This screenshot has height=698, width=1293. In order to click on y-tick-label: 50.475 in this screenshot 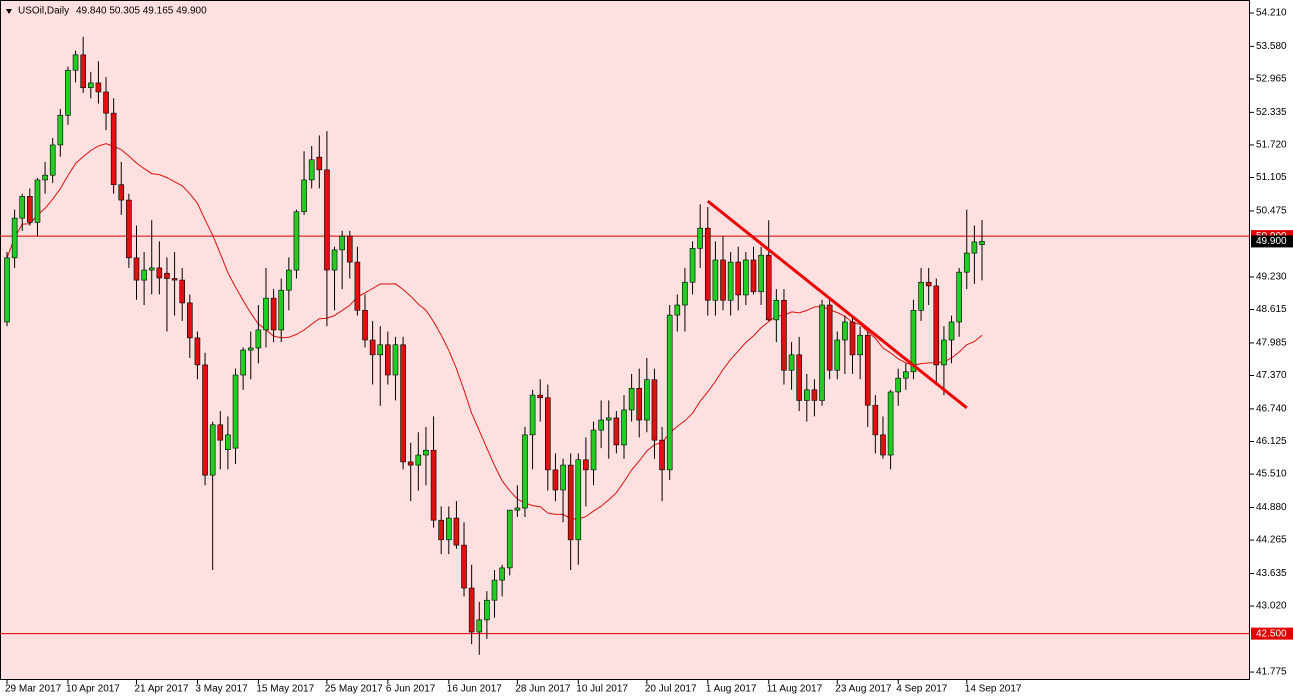, I will do `click(1271, 211)`.